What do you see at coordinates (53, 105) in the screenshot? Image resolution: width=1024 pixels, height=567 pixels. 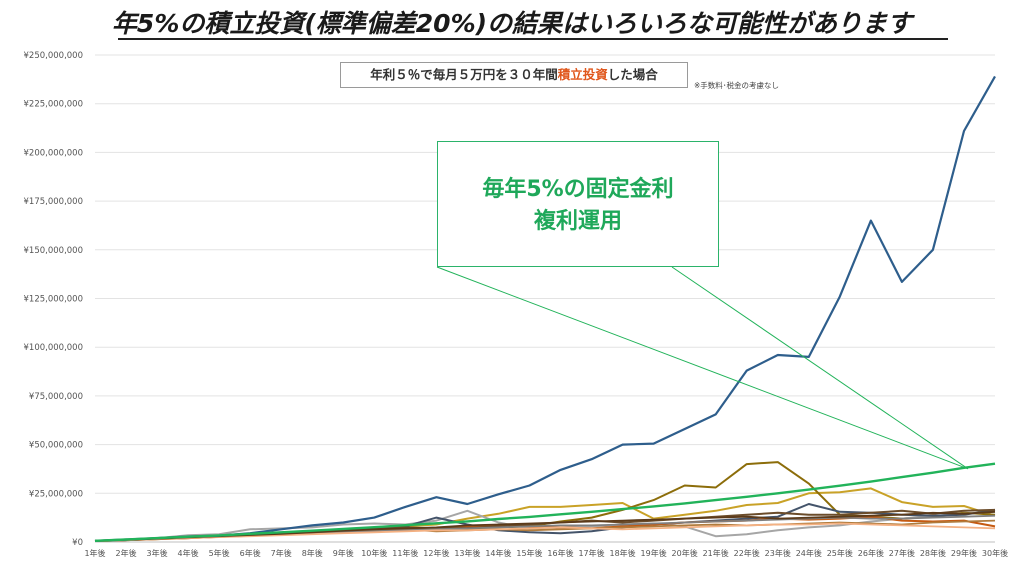 I see `y-tick-label: ¥225,000,000` at bounding box center [53, 105].